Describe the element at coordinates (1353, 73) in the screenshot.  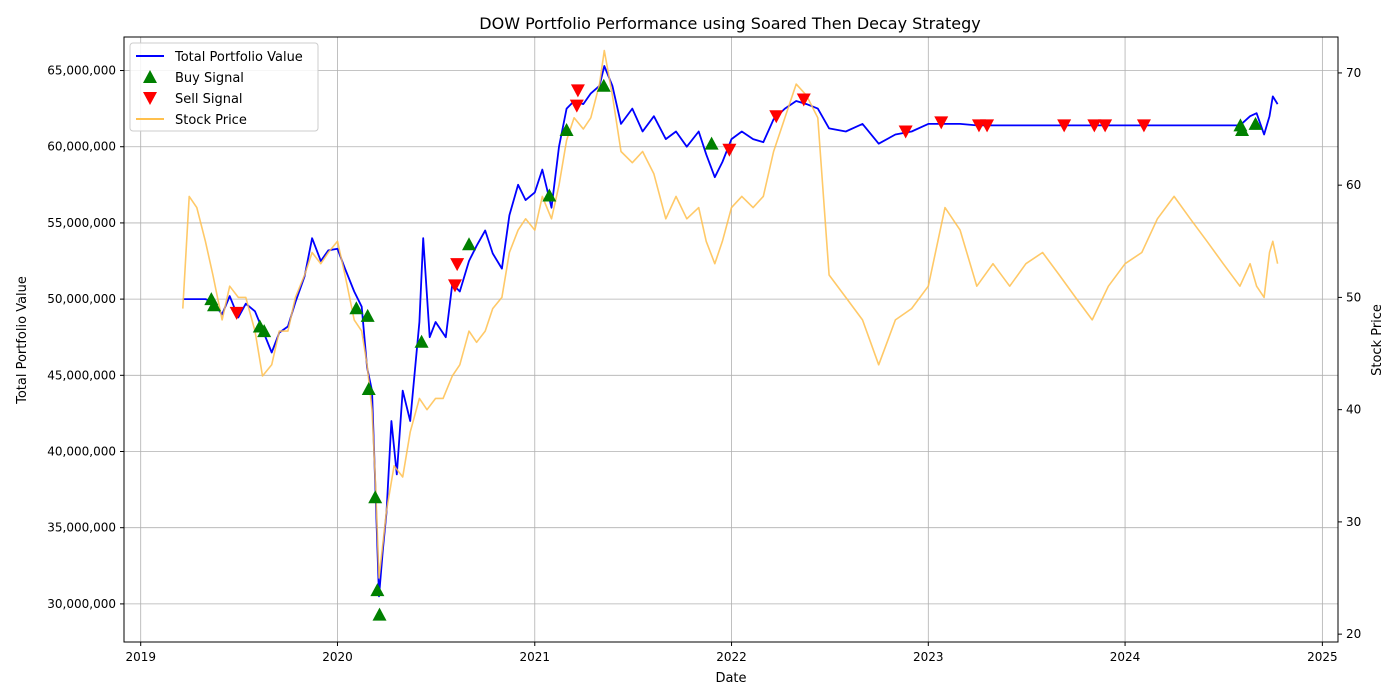
I see `y-tick-label-right: 70` at that location.